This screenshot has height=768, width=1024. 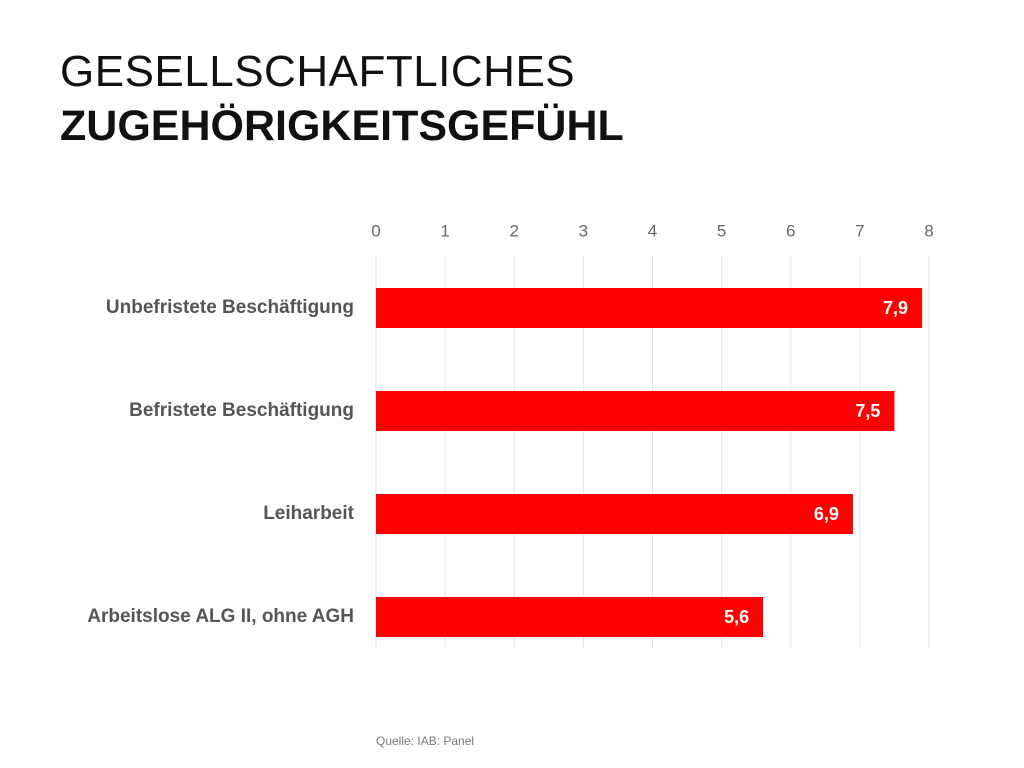 What do you see at coordinates (220, 616) in the screenshot?
I see `category-label: Arbeitslose ALG II, ohne AGH` at bounding box center [220, 616].